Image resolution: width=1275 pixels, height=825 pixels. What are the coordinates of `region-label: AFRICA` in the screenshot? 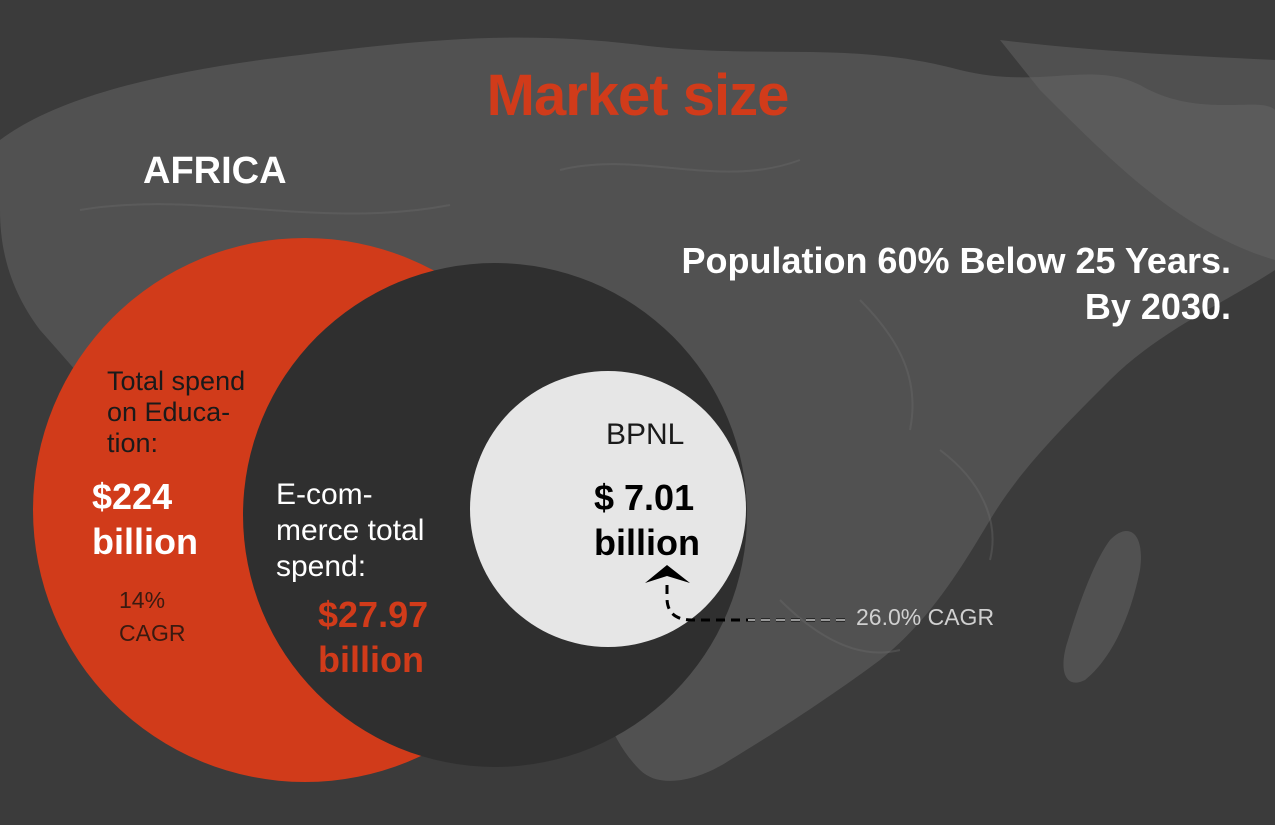 It's located at (215, 171).